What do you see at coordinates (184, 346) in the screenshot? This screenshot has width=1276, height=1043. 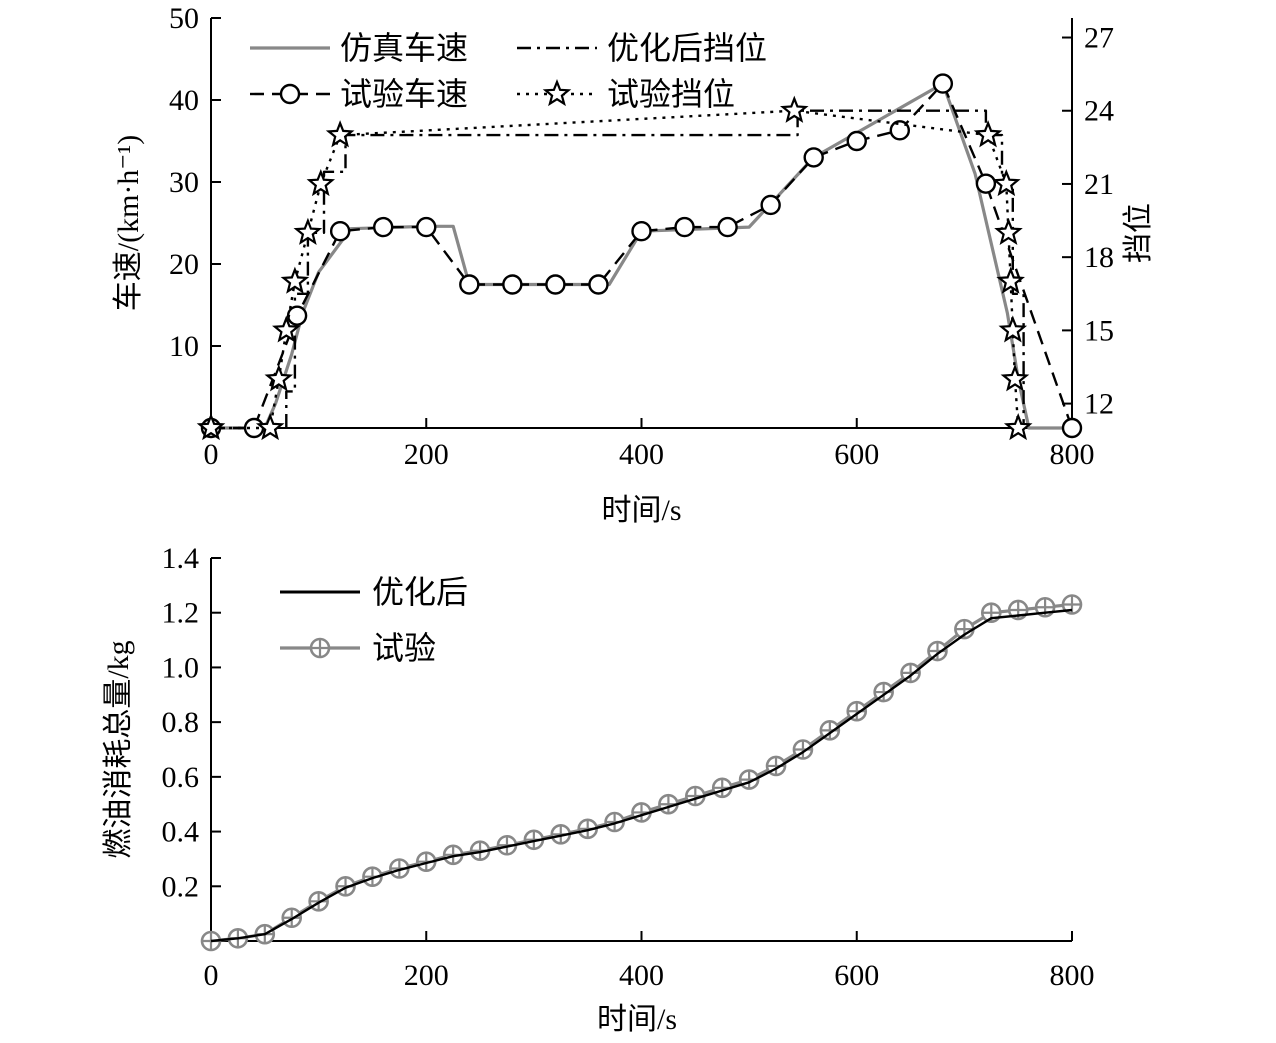 I see `y-tick-label: 10` at bounding box center [184, 346].